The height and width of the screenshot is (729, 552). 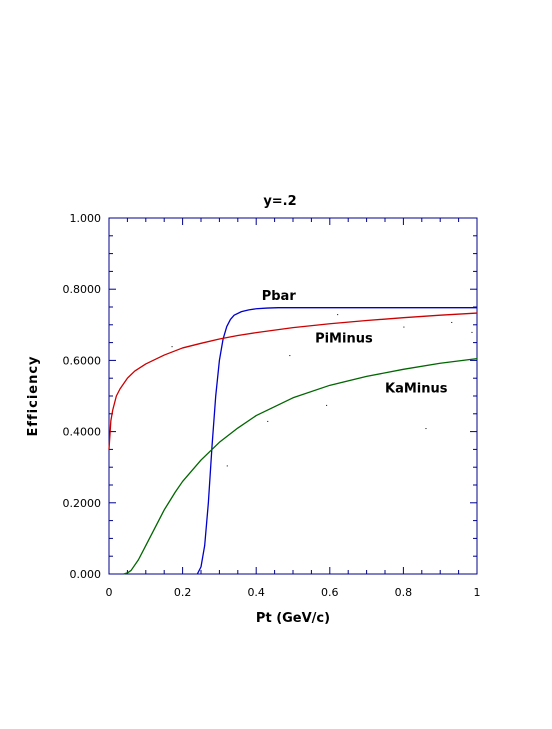 What do you see at coordinates (82, 289) in the screenshot?
I see `y-tick-label: 0.8000` at bounding box center [82, 289].